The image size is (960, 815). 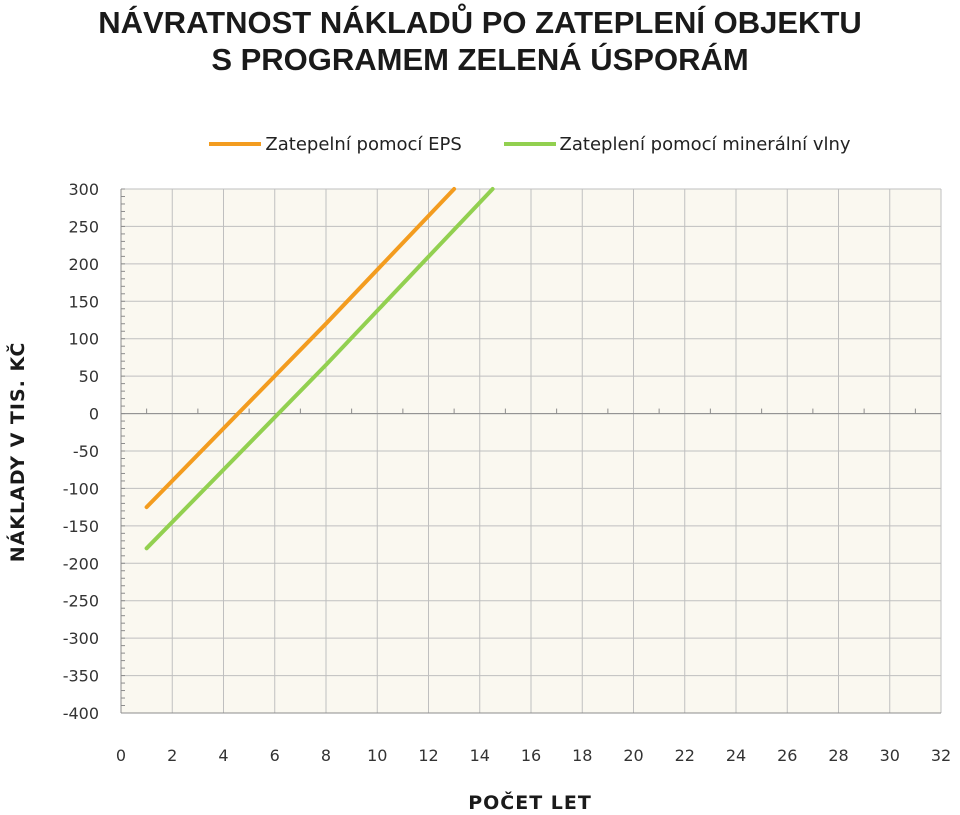 What do you see at coordinates (81, 713) in the screenshot?
I see `y-tick-label: -400` at bounding box center [81, 713].